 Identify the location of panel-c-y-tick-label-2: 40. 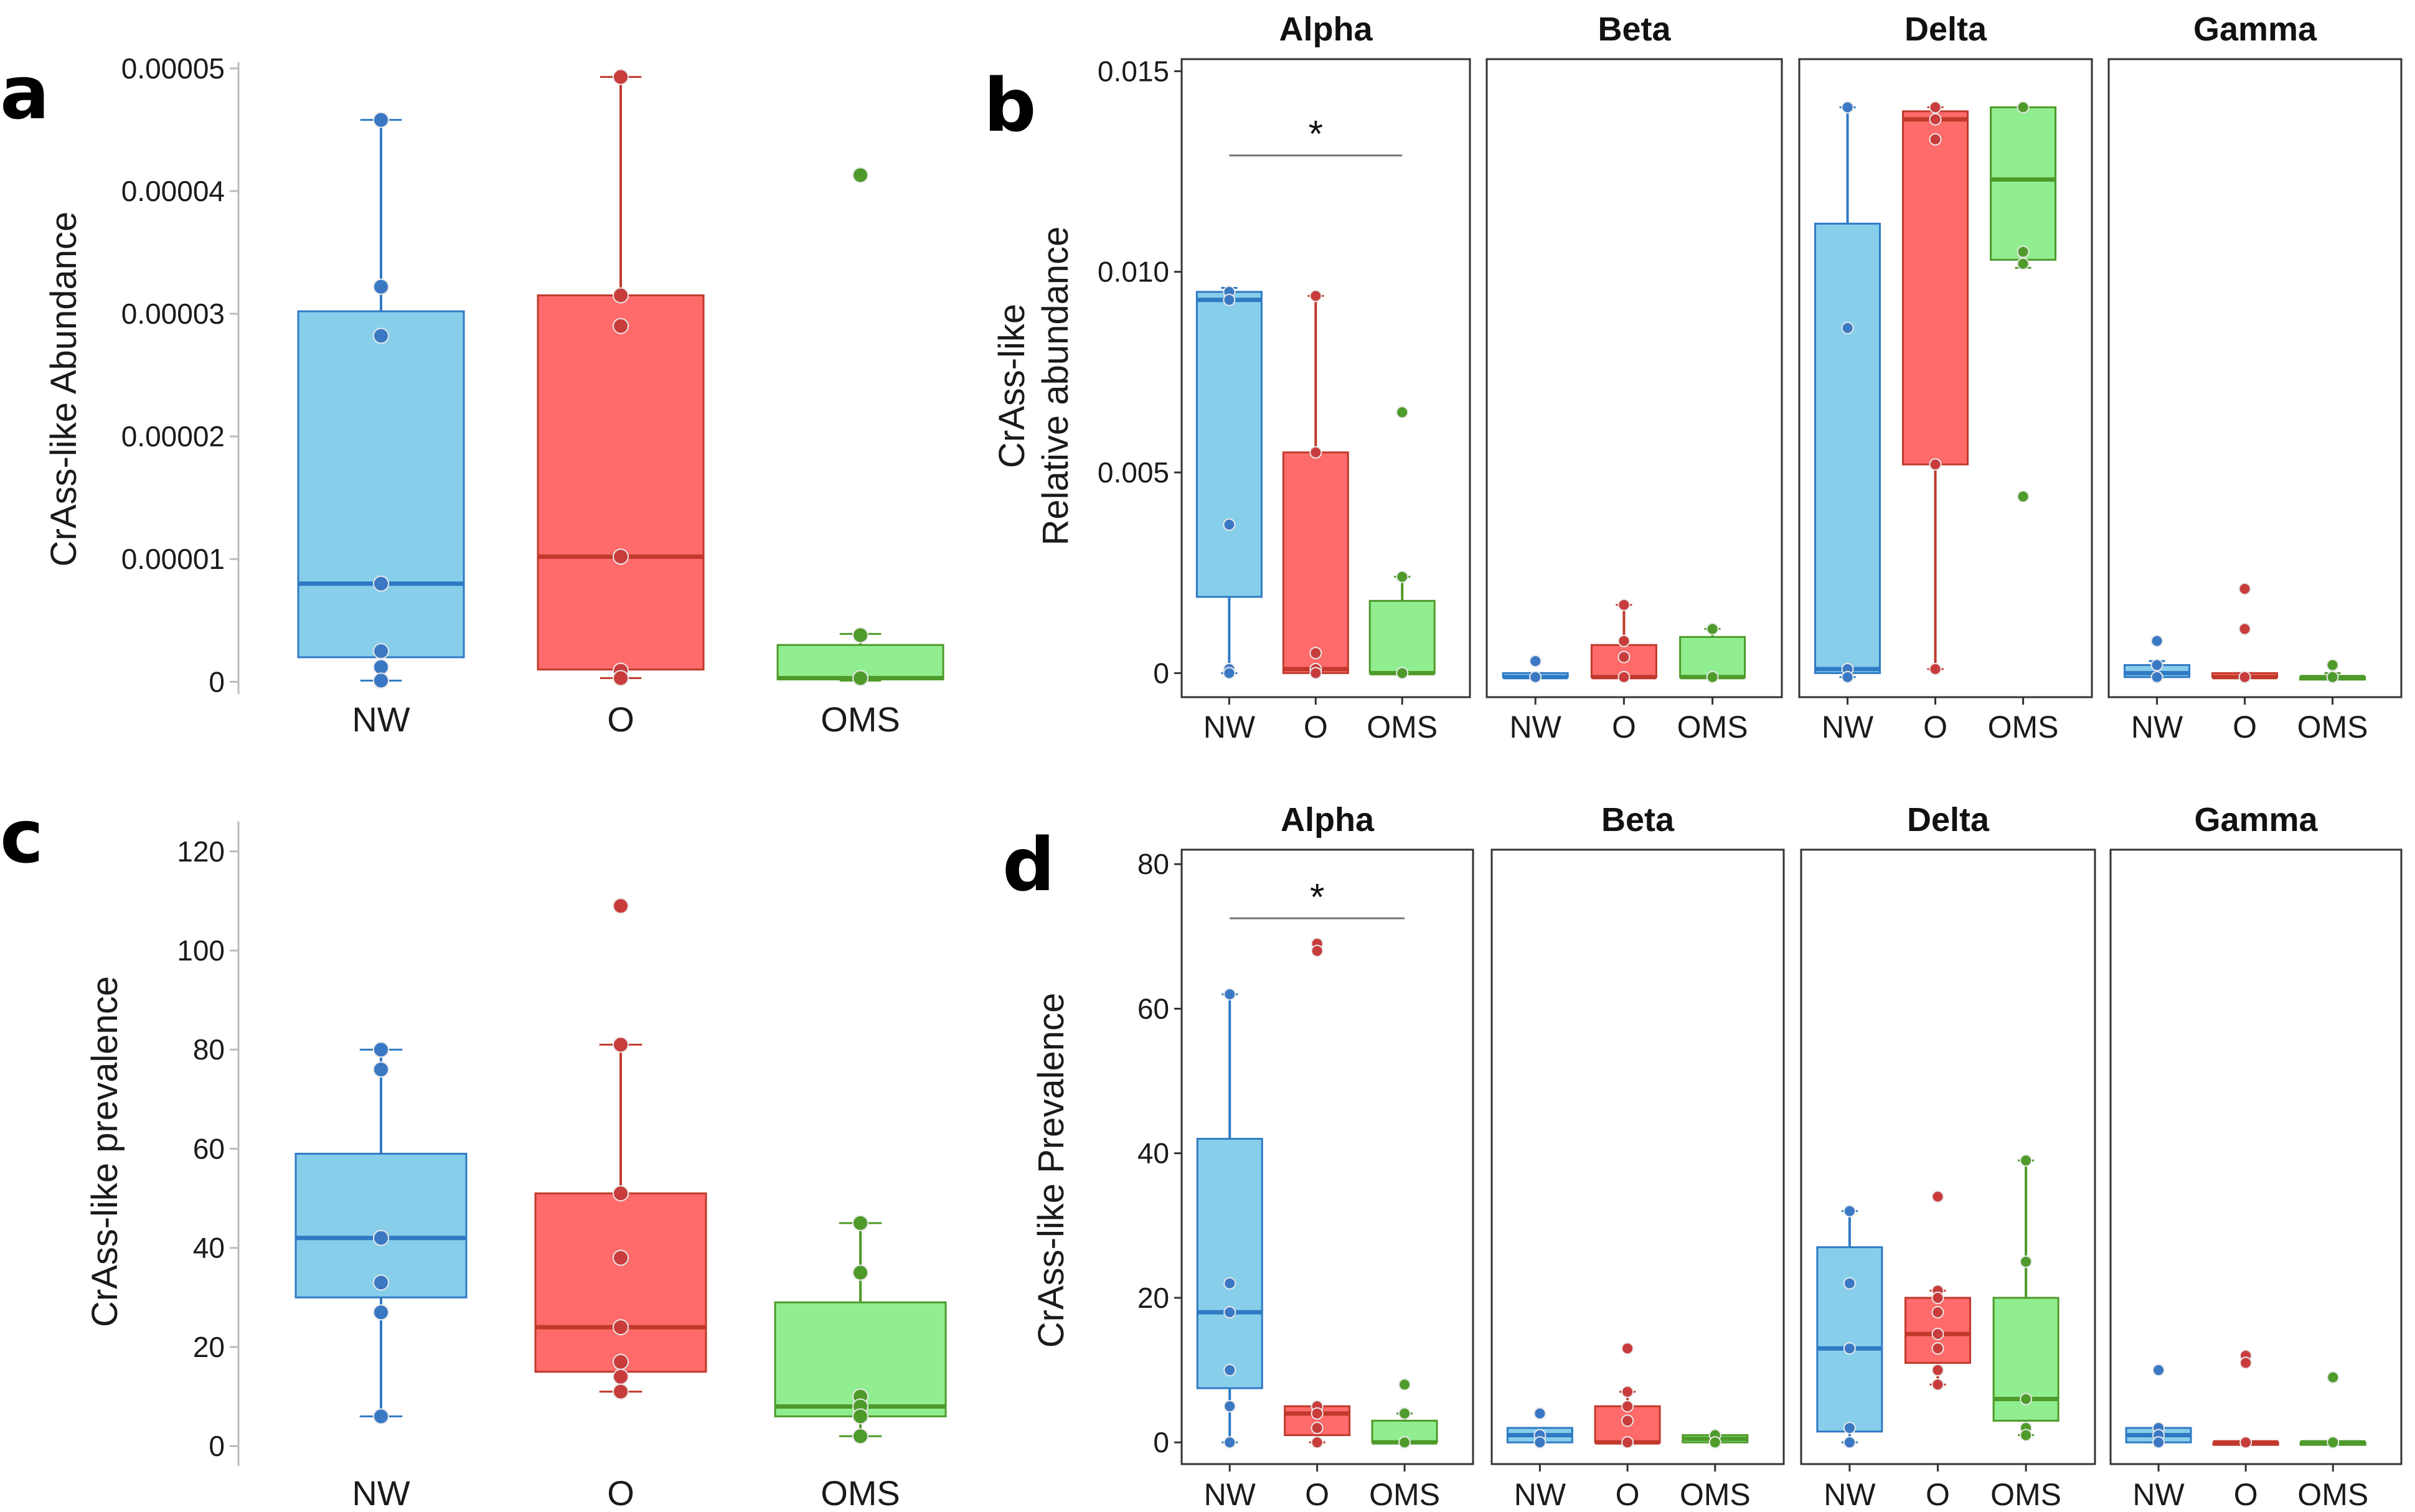
(209, 1248).